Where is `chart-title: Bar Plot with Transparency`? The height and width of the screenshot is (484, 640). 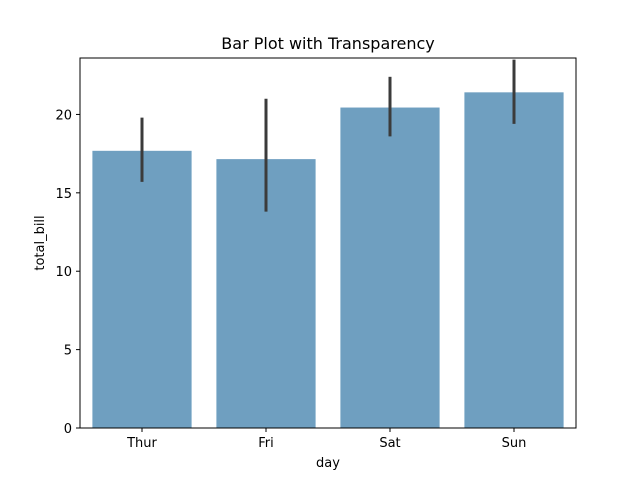 chart-title: Bar Plot with Transparency is located at coordinates (327, 43).